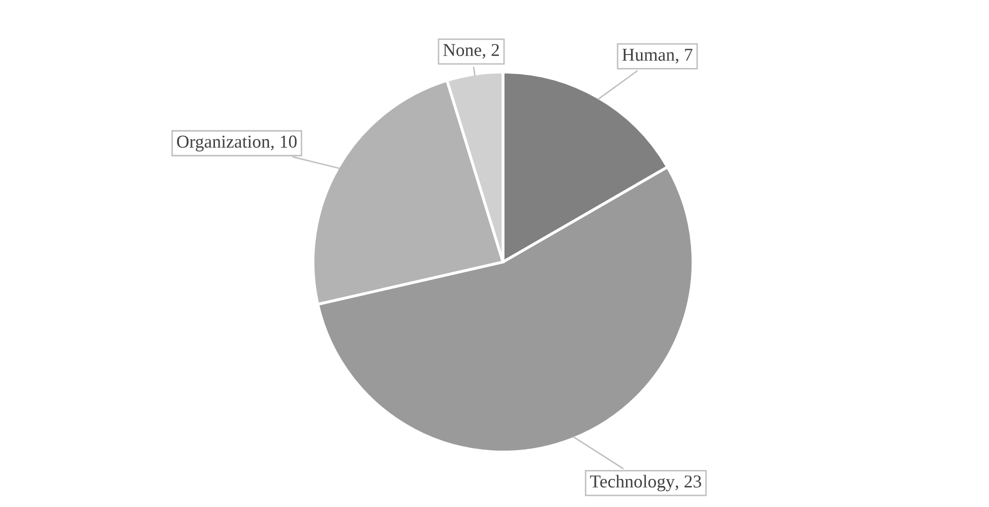 The height and width of the screenshot is (507, 989). What do you see at coordinates (632, 483) in the screenshot?
I see `slice-label: Technology` at bounding box center [632, 483].